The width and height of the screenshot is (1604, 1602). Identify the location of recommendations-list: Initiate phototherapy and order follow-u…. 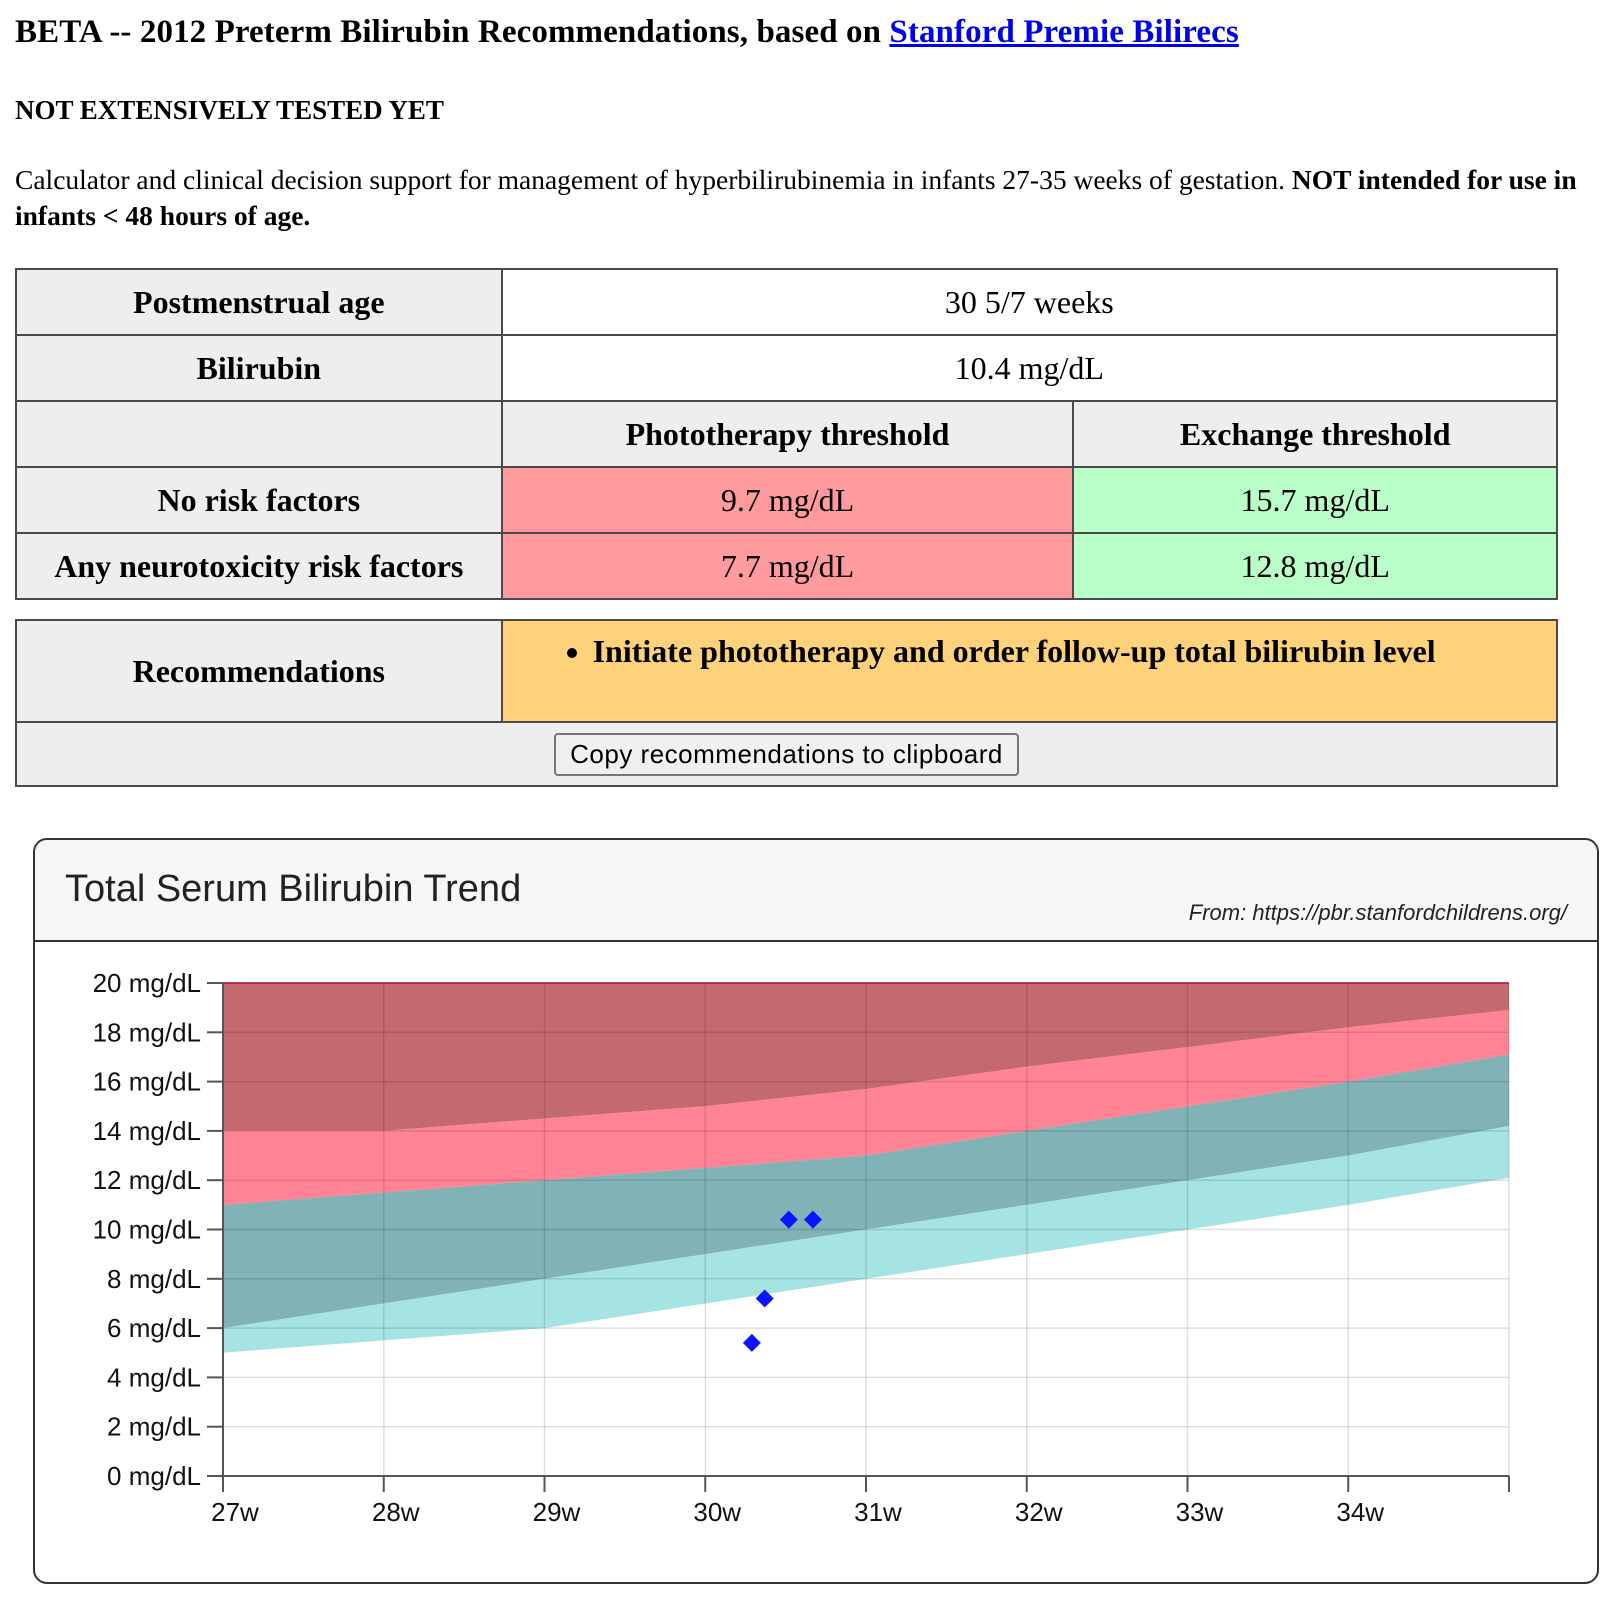
(1029, 651).